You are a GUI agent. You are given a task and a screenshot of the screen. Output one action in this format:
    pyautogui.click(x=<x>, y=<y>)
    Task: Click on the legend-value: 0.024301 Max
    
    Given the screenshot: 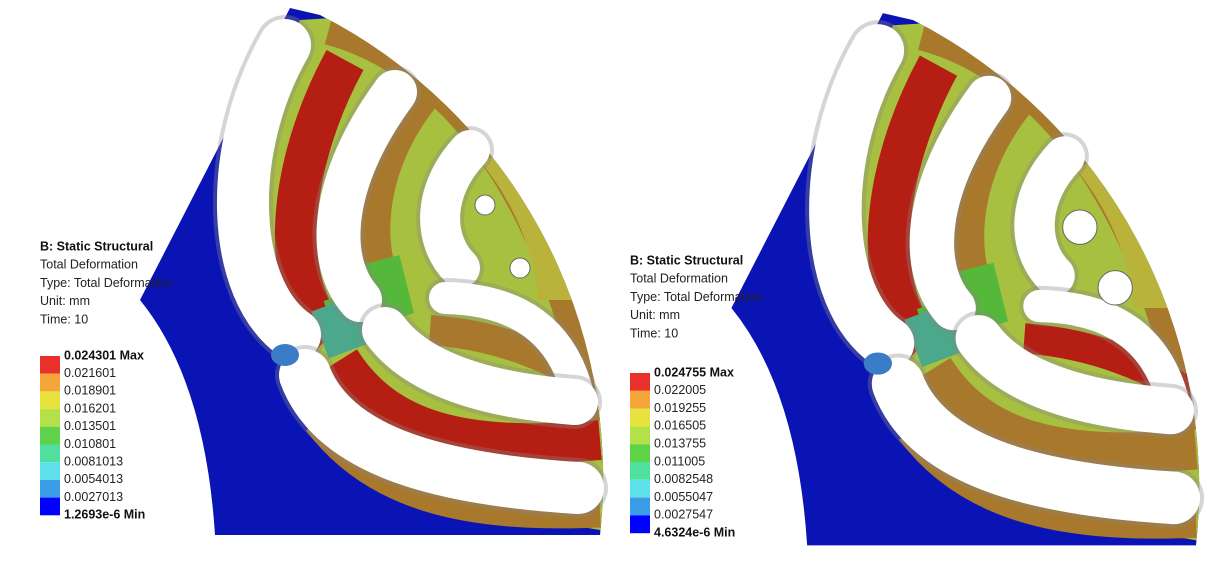 What is the action you would take?
    pyautogui.click(x=104, y=355)
    